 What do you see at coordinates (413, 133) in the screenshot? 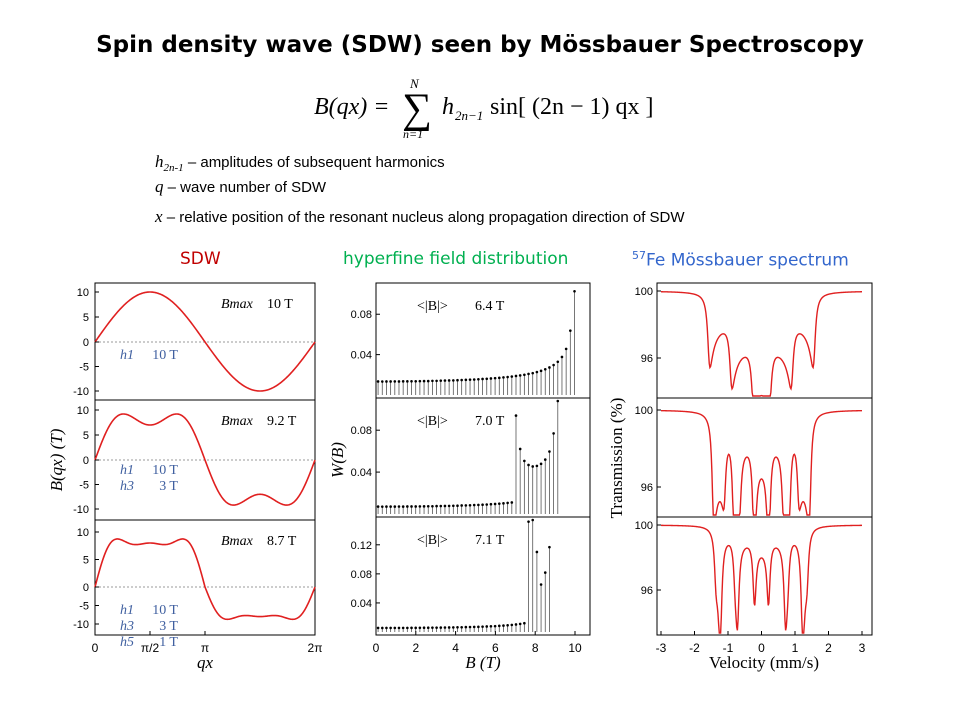
I see `formula-sum-bottom: n=1` at bounding box center [413, 133].